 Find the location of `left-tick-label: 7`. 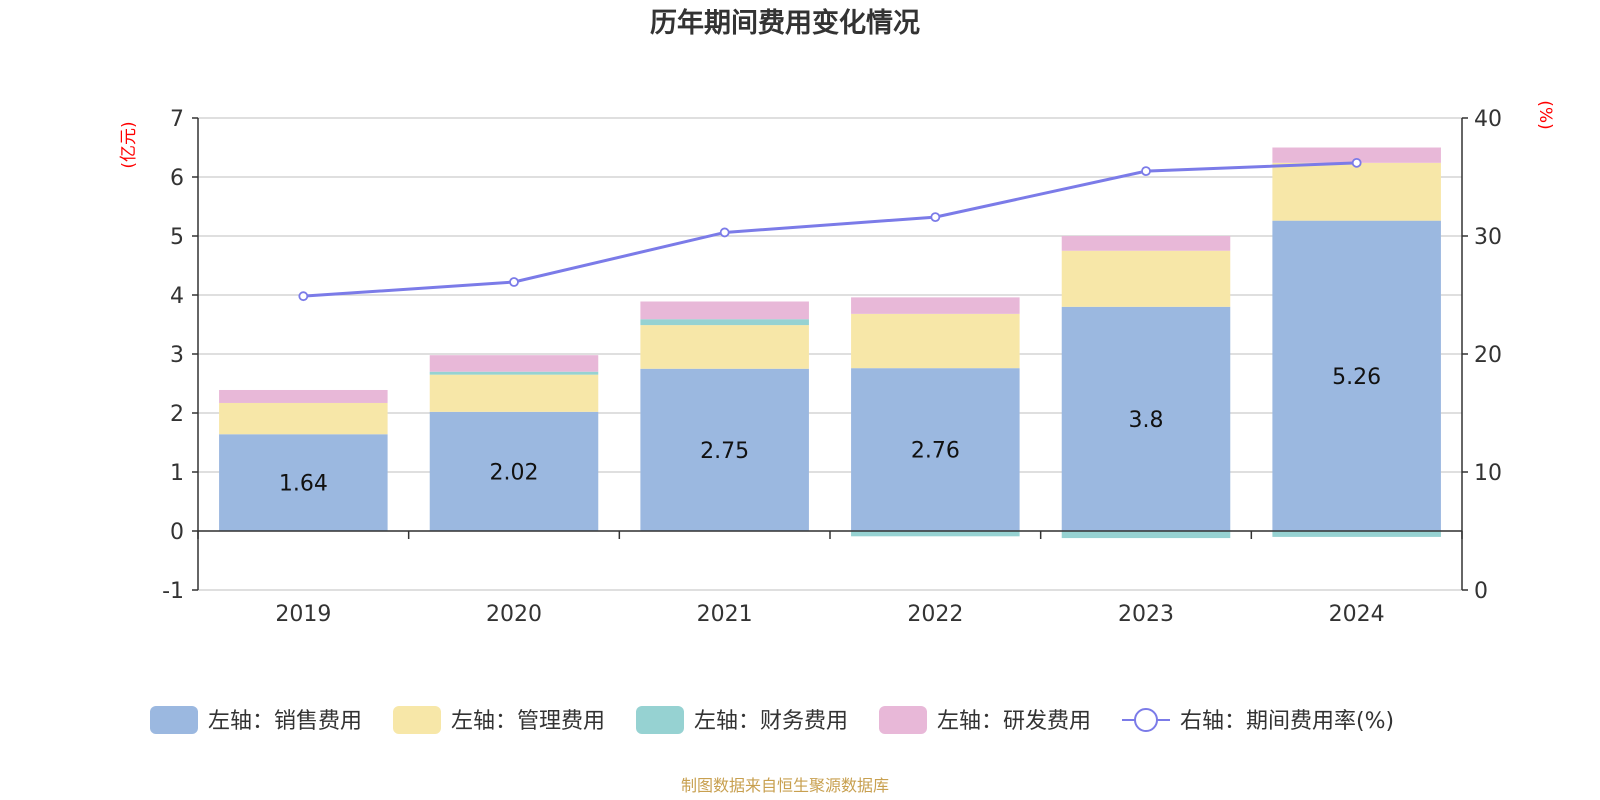

left-tick-label: 7 is located at coordinates (177, 119).